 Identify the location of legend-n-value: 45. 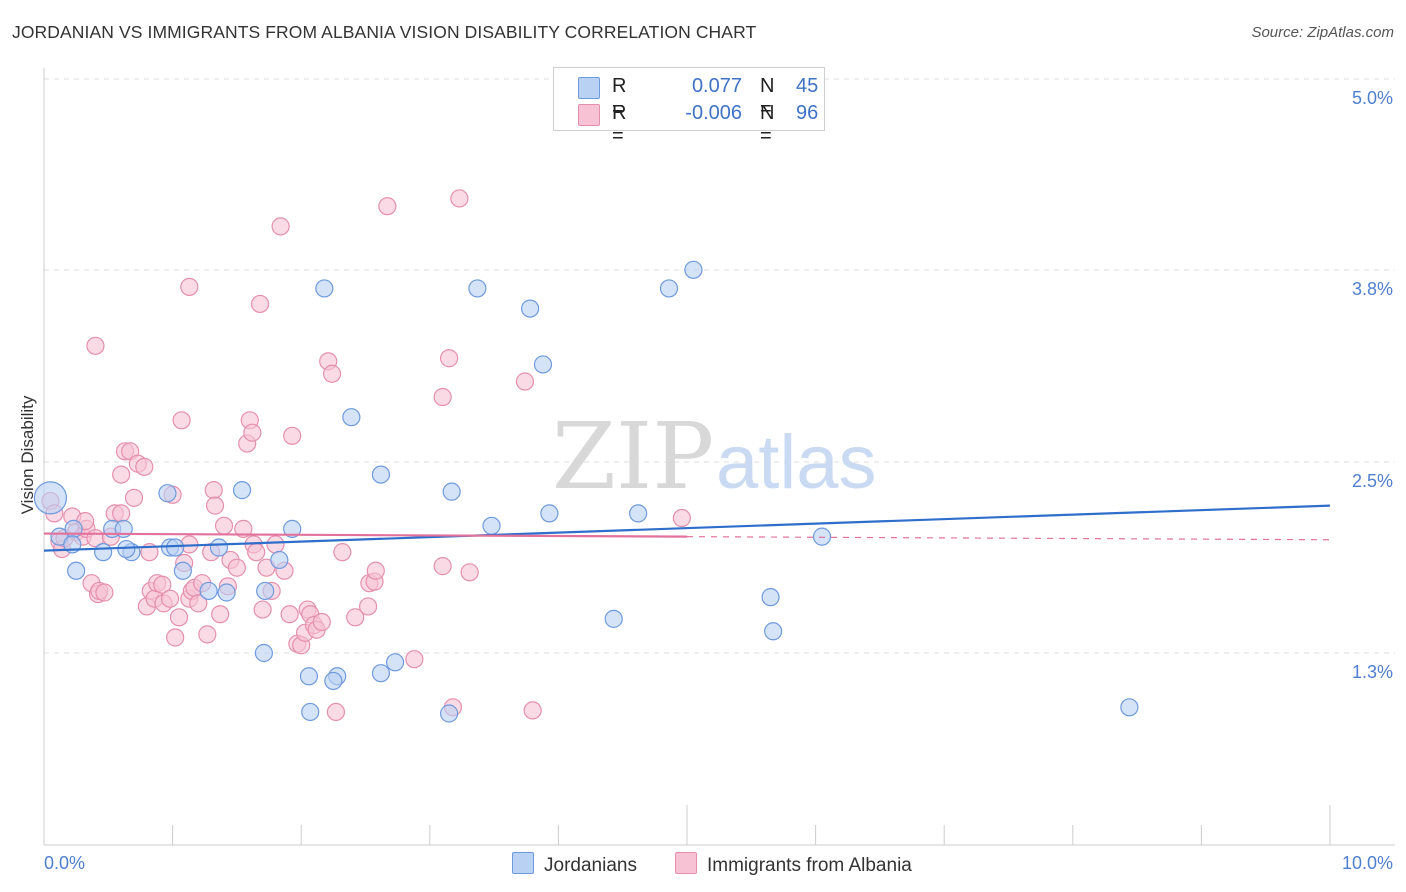
(807, 86).